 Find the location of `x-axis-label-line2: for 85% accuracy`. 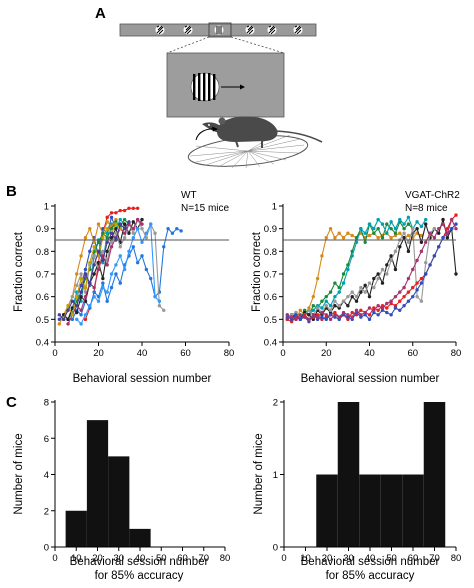

x-axis-label-line2: for 85% accuracy is located at coordinates (139, 576).